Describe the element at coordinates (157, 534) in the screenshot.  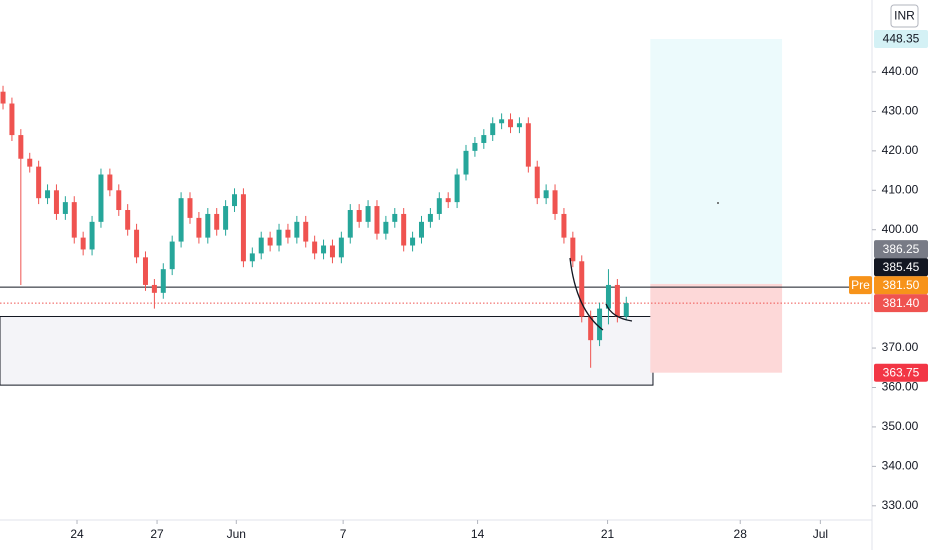
I see `x-tick-label: 27` at that location.